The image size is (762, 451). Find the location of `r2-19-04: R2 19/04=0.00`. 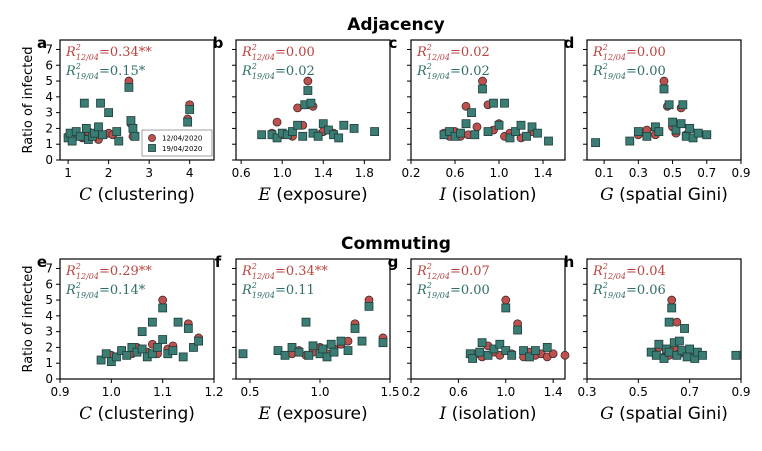

r2-19-04: R2 19/04=0.00 is located at coordinates (629, 71).